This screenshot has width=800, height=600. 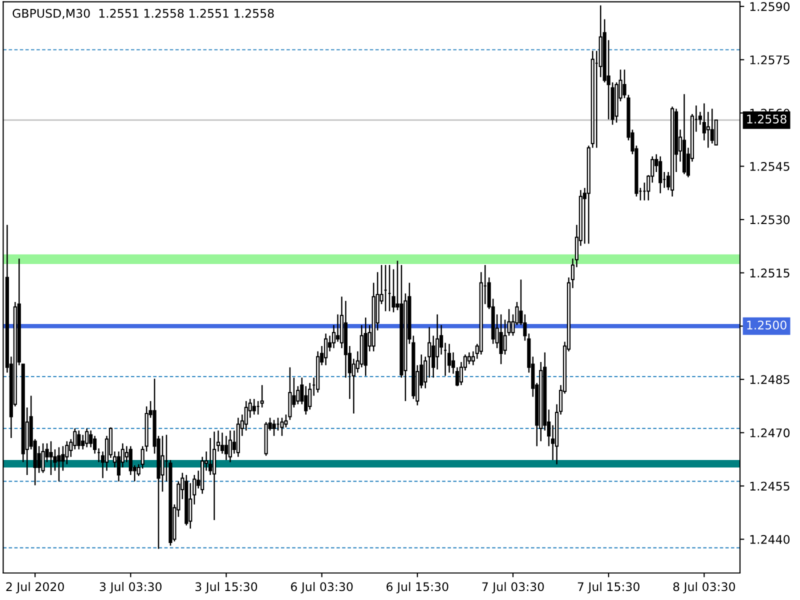 What do you see at coordinates (35, 588) in the screenshot?
I see `x-tick-label: 2 Jul 2020` at bounding box center [35, 588].